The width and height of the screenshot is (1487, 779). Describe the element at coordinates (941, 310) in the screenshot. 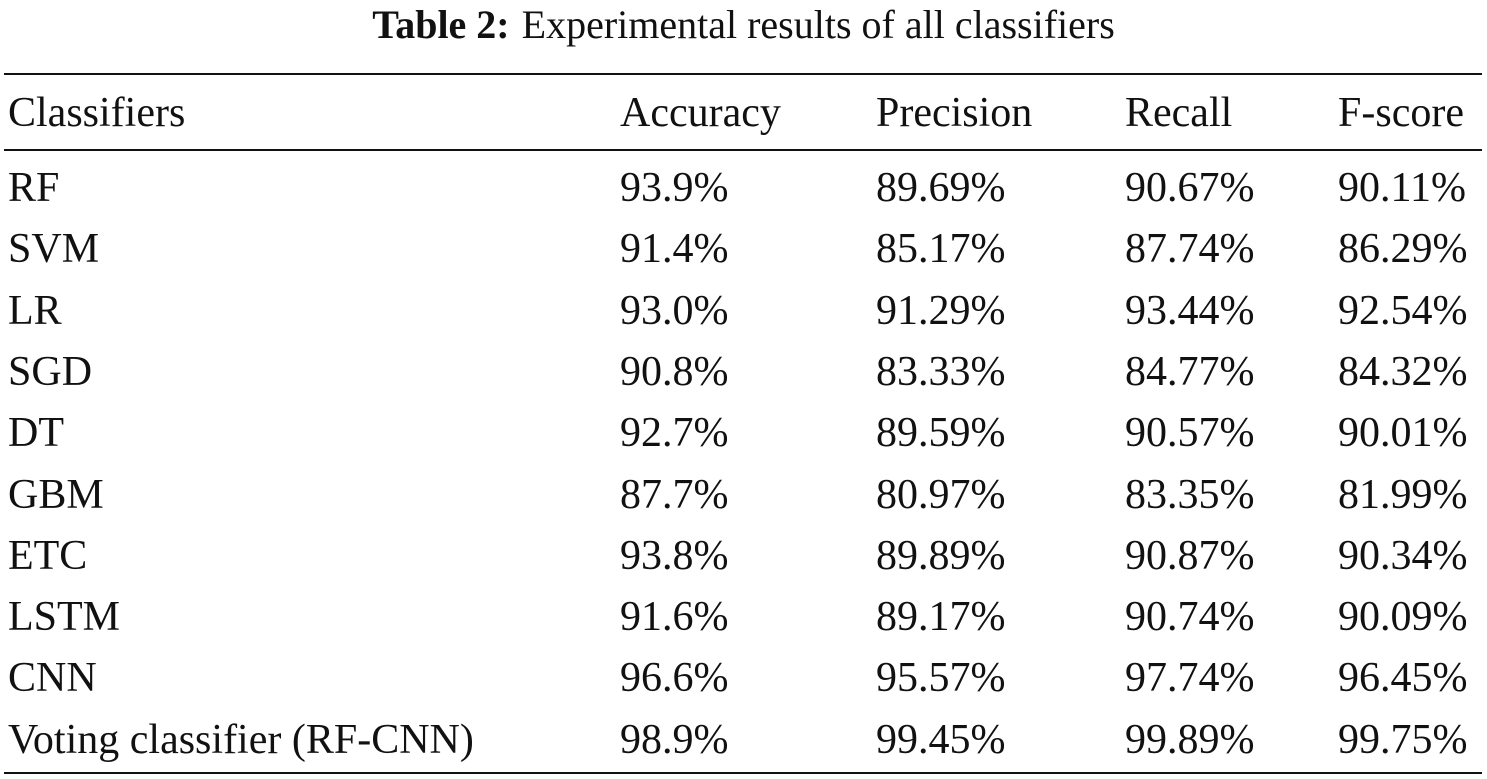

I see `table-cell: 91.29%` at that location.